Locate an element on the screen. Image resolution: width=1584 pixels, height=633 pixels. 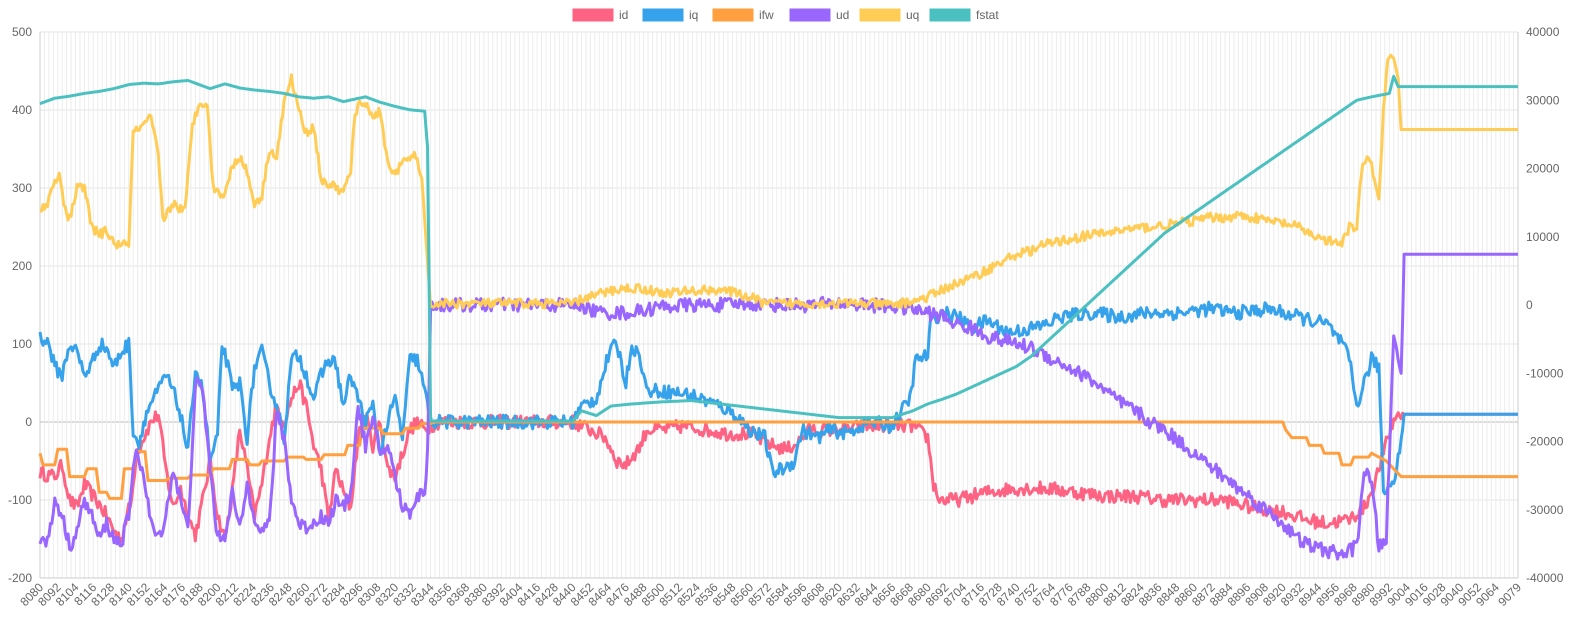
y-right-tick-label: -10000 is located at coordinates (1545, 373).